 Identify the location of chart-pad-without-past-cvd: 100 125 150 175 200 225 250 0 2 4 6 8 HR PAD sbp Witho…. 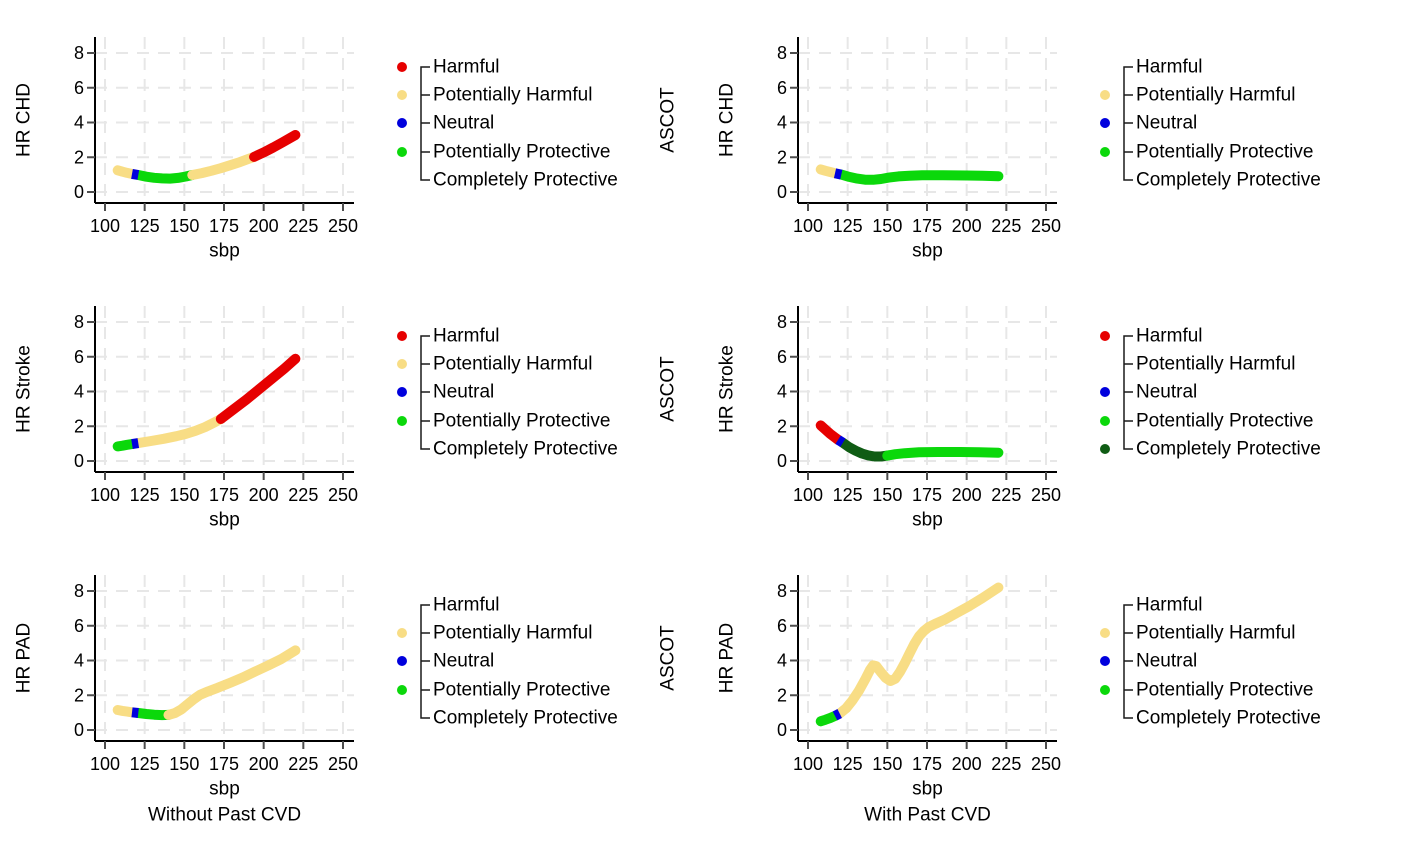
(346, 700).